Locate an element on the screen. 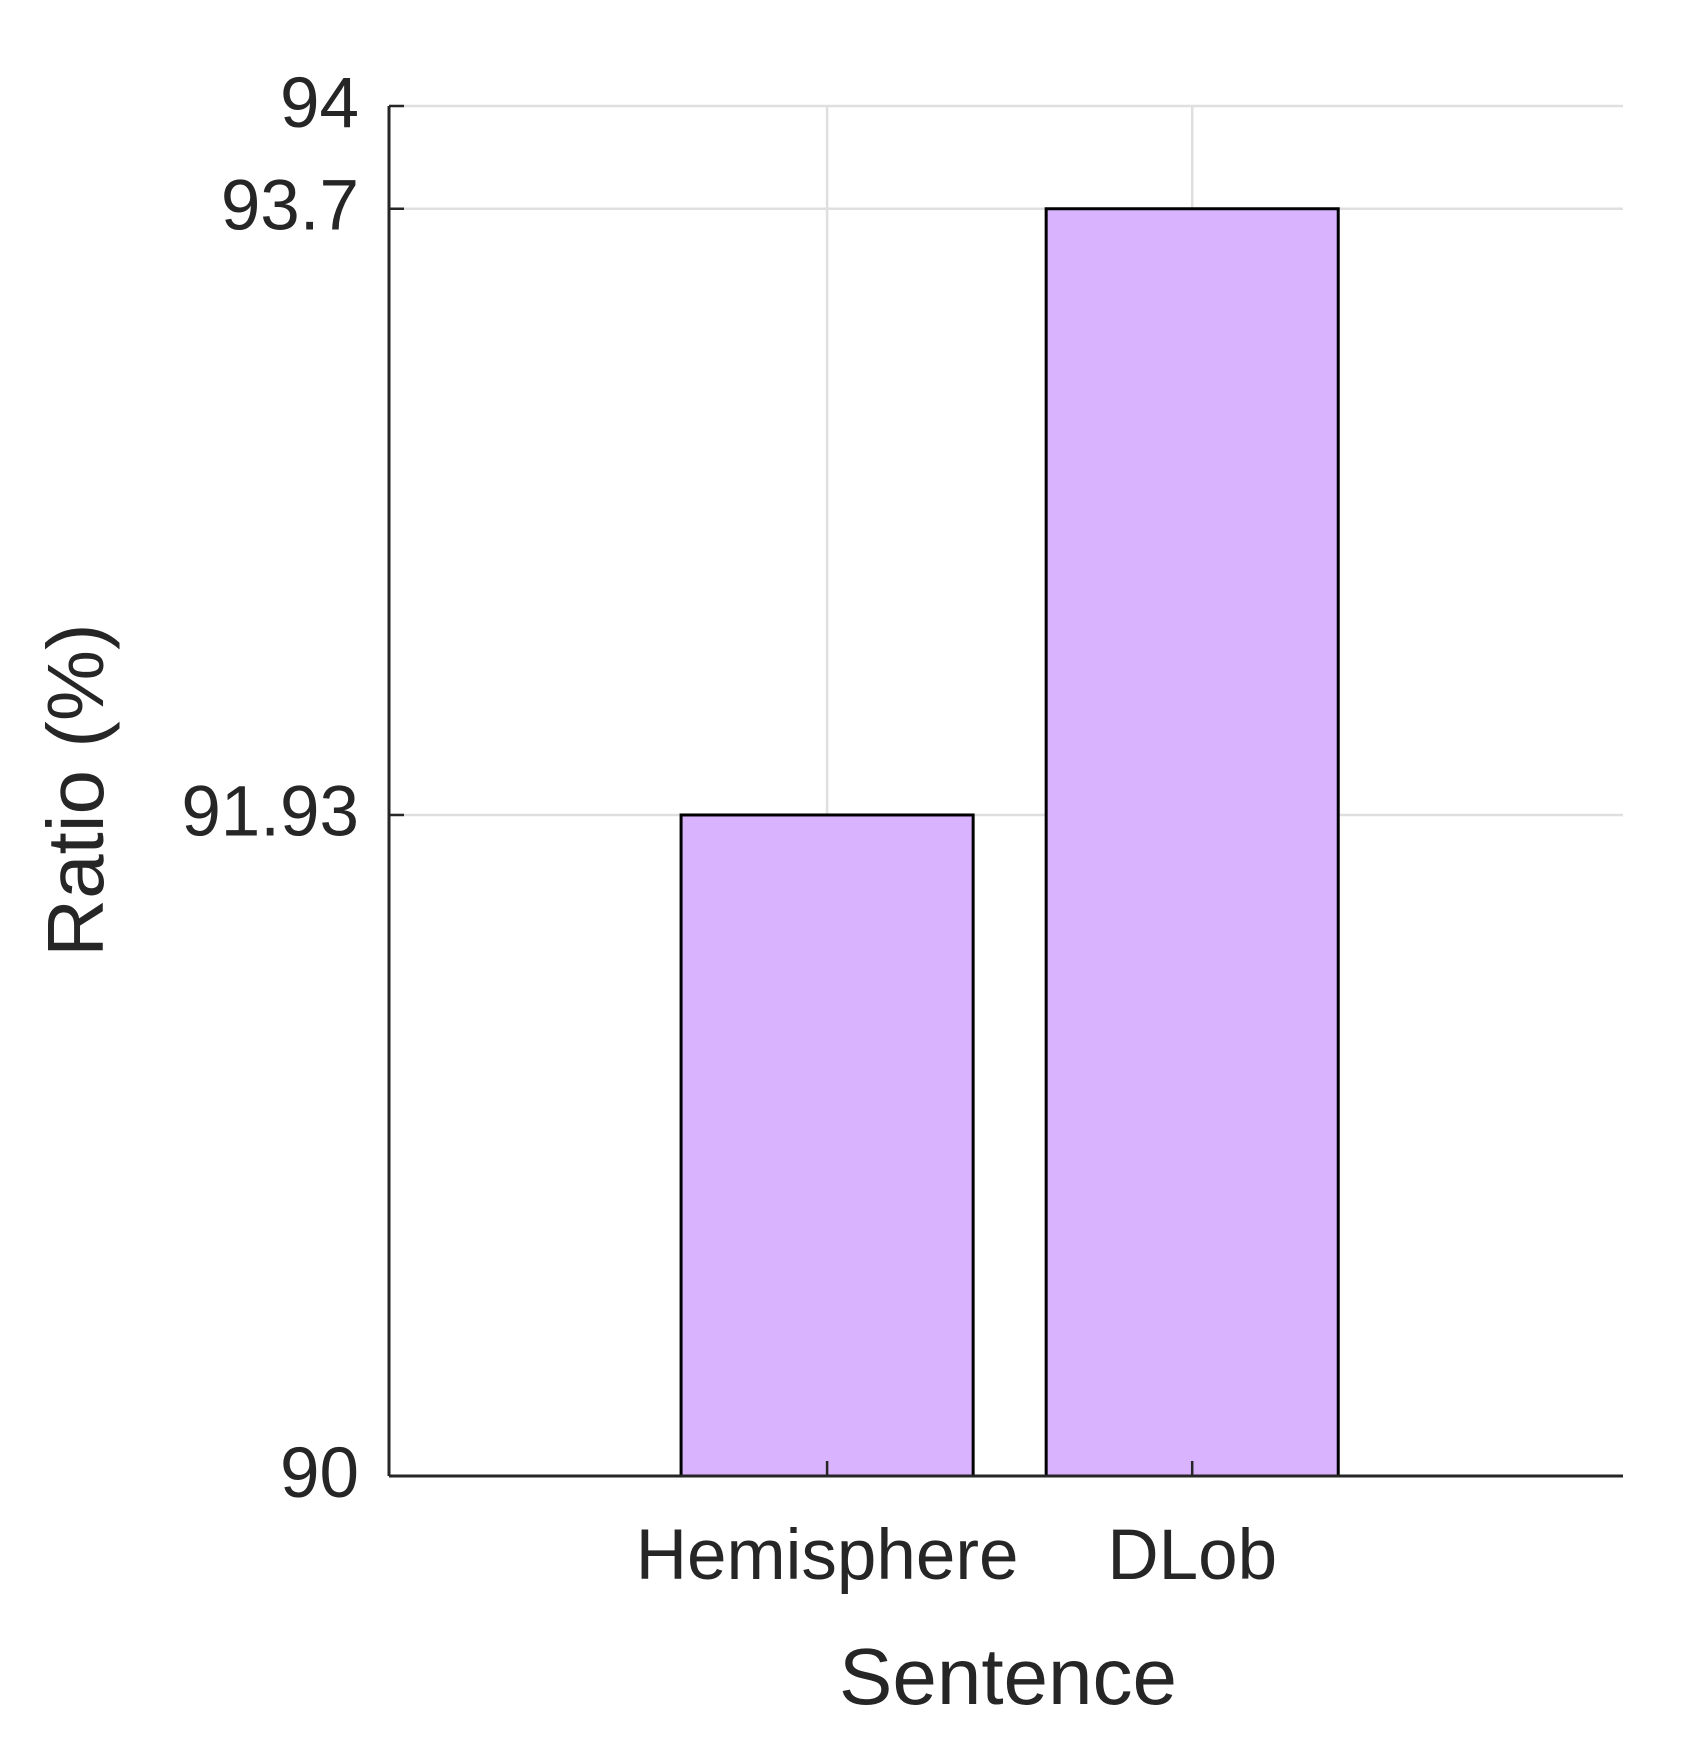 The image size is (1698, 1746). y-tick-label: 93.7 is located at coordinates (290, 206).